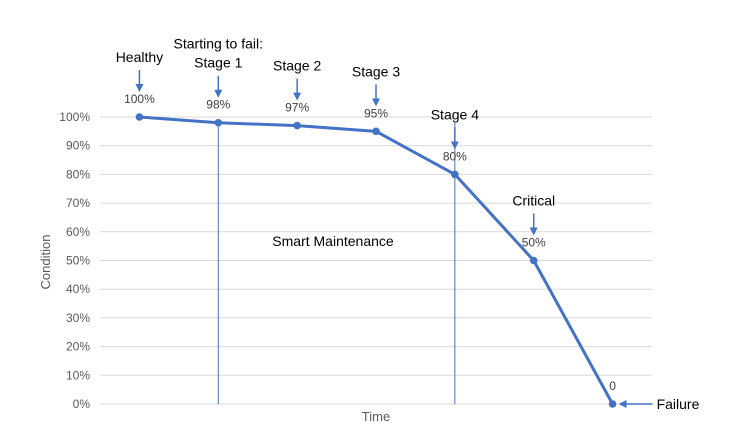  What do you see at coordinates (218, 63) in the screenshot?
I see `annotation-label: Stage 1` at bounding box center [218, 63].